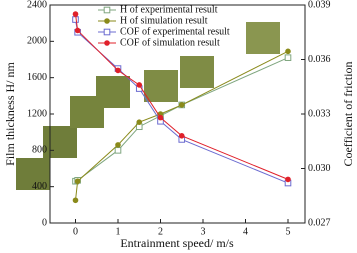 This screenshot has height=253, width=357. I want to click on y-tick-label: 2400, so click(37, 5).